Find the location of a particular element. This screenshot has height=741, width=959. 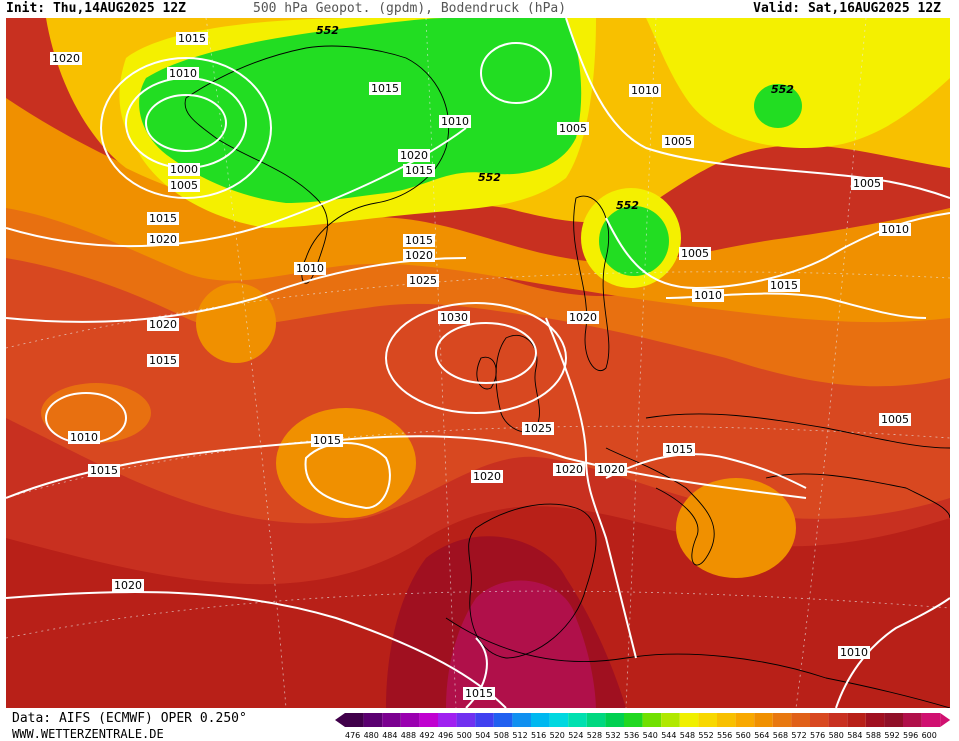

label-p1015-k: 1015 is located at coordinates (479, 693).